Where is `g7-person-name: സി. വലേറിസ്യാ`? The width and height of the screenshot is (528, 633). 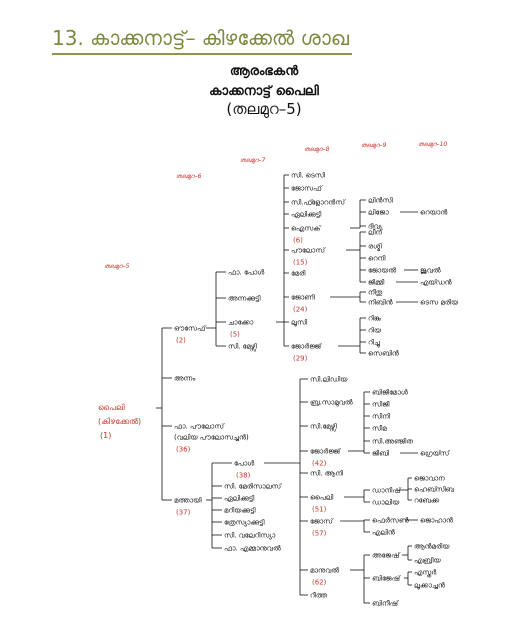 g7-person-name: സി. വലേറിസ്യാ is located at coordinates (250, 536).